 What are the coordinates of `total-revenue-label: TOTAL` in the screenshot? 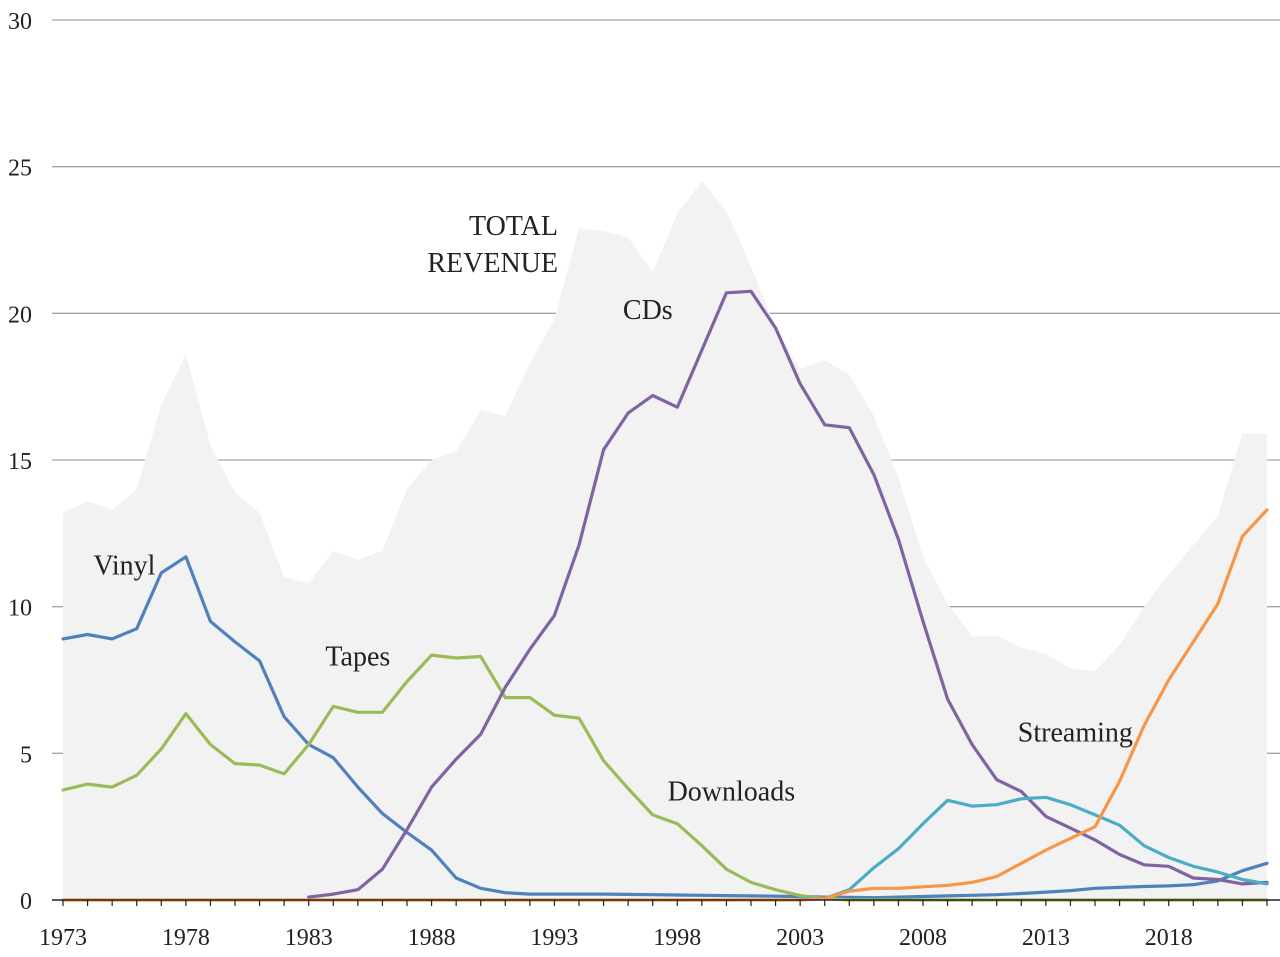 It's located at (513, 226).